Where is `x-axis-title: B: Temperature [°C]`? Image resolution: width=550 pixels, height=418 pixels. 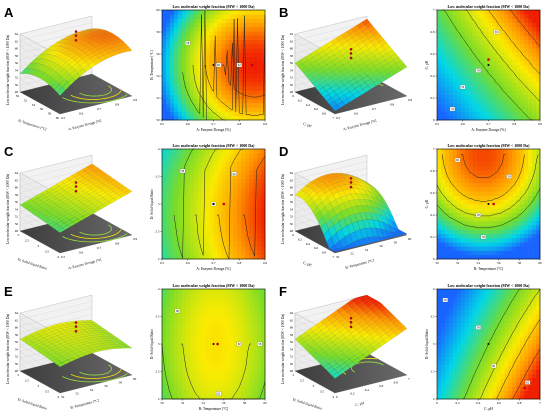
x-axis-title: B: Temperature [°C] is located at coordinates (213, 409).